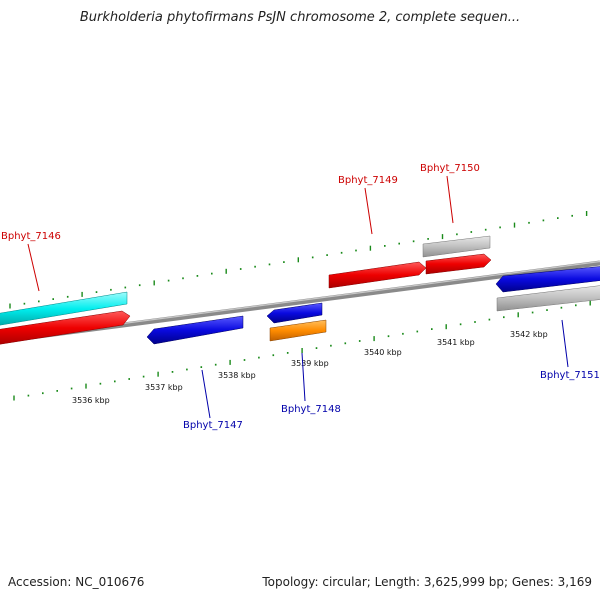 The image size is (600, 600). Describe the element at coordinates (294, 313) in the screenshot. I see `gene-bphyt-7148-blue-feature` at that location.